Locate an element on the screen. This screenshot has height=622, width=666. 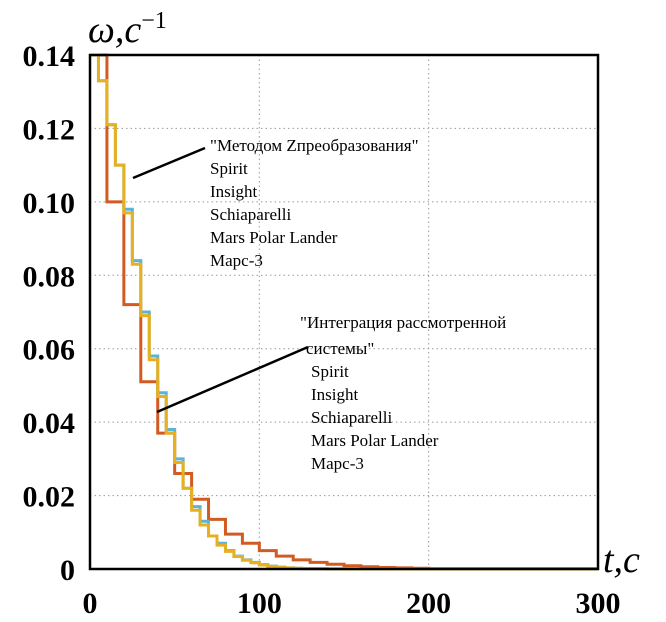
annotation-1-line-5: Mars Polar Lander is located at coordinates (274, 237).